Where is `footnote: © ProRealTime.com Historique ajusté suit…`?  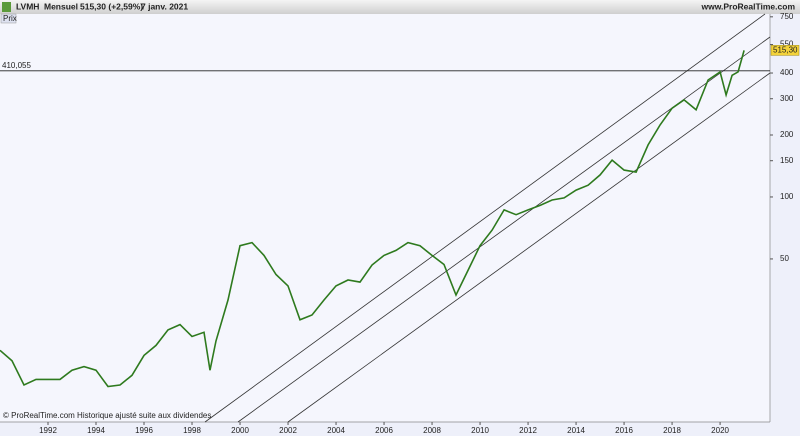
footnote: © ProRealTime.com Historique ajusté suit… is located at coordinates (107, 415).